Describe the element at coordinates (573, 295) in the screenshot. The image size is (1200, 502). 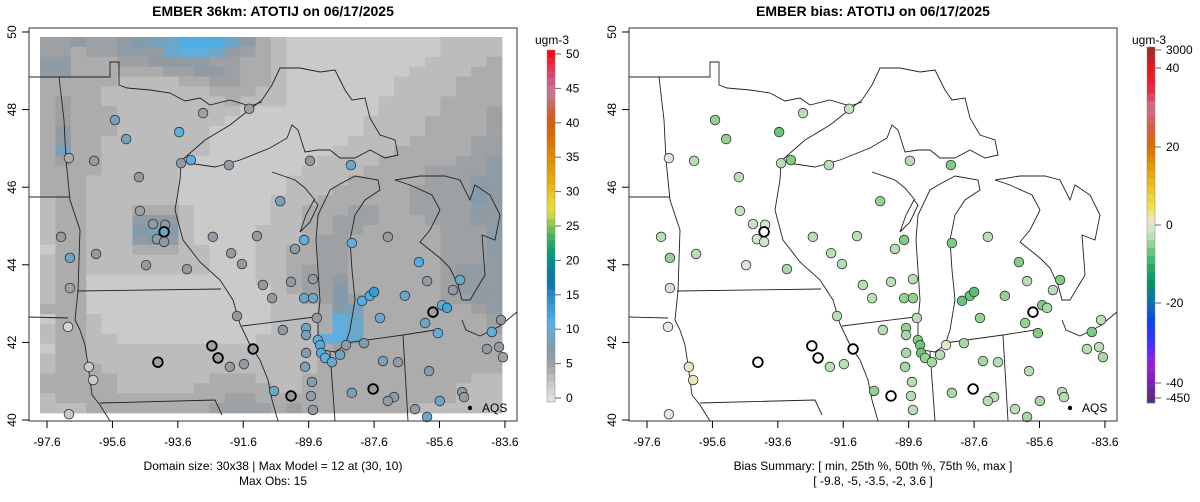
I see `colorbar-label: 15` at that location.